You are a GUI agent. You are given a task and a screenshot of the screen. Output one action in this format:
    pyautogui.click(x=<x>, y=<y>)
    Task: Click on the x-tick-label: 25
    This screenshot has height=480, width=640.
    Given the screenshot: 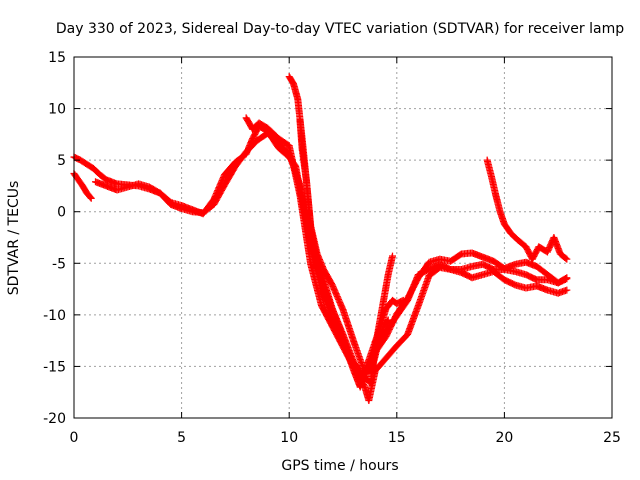 What is the action you would take?
    pyautogui.click(x=612, y=438)
    